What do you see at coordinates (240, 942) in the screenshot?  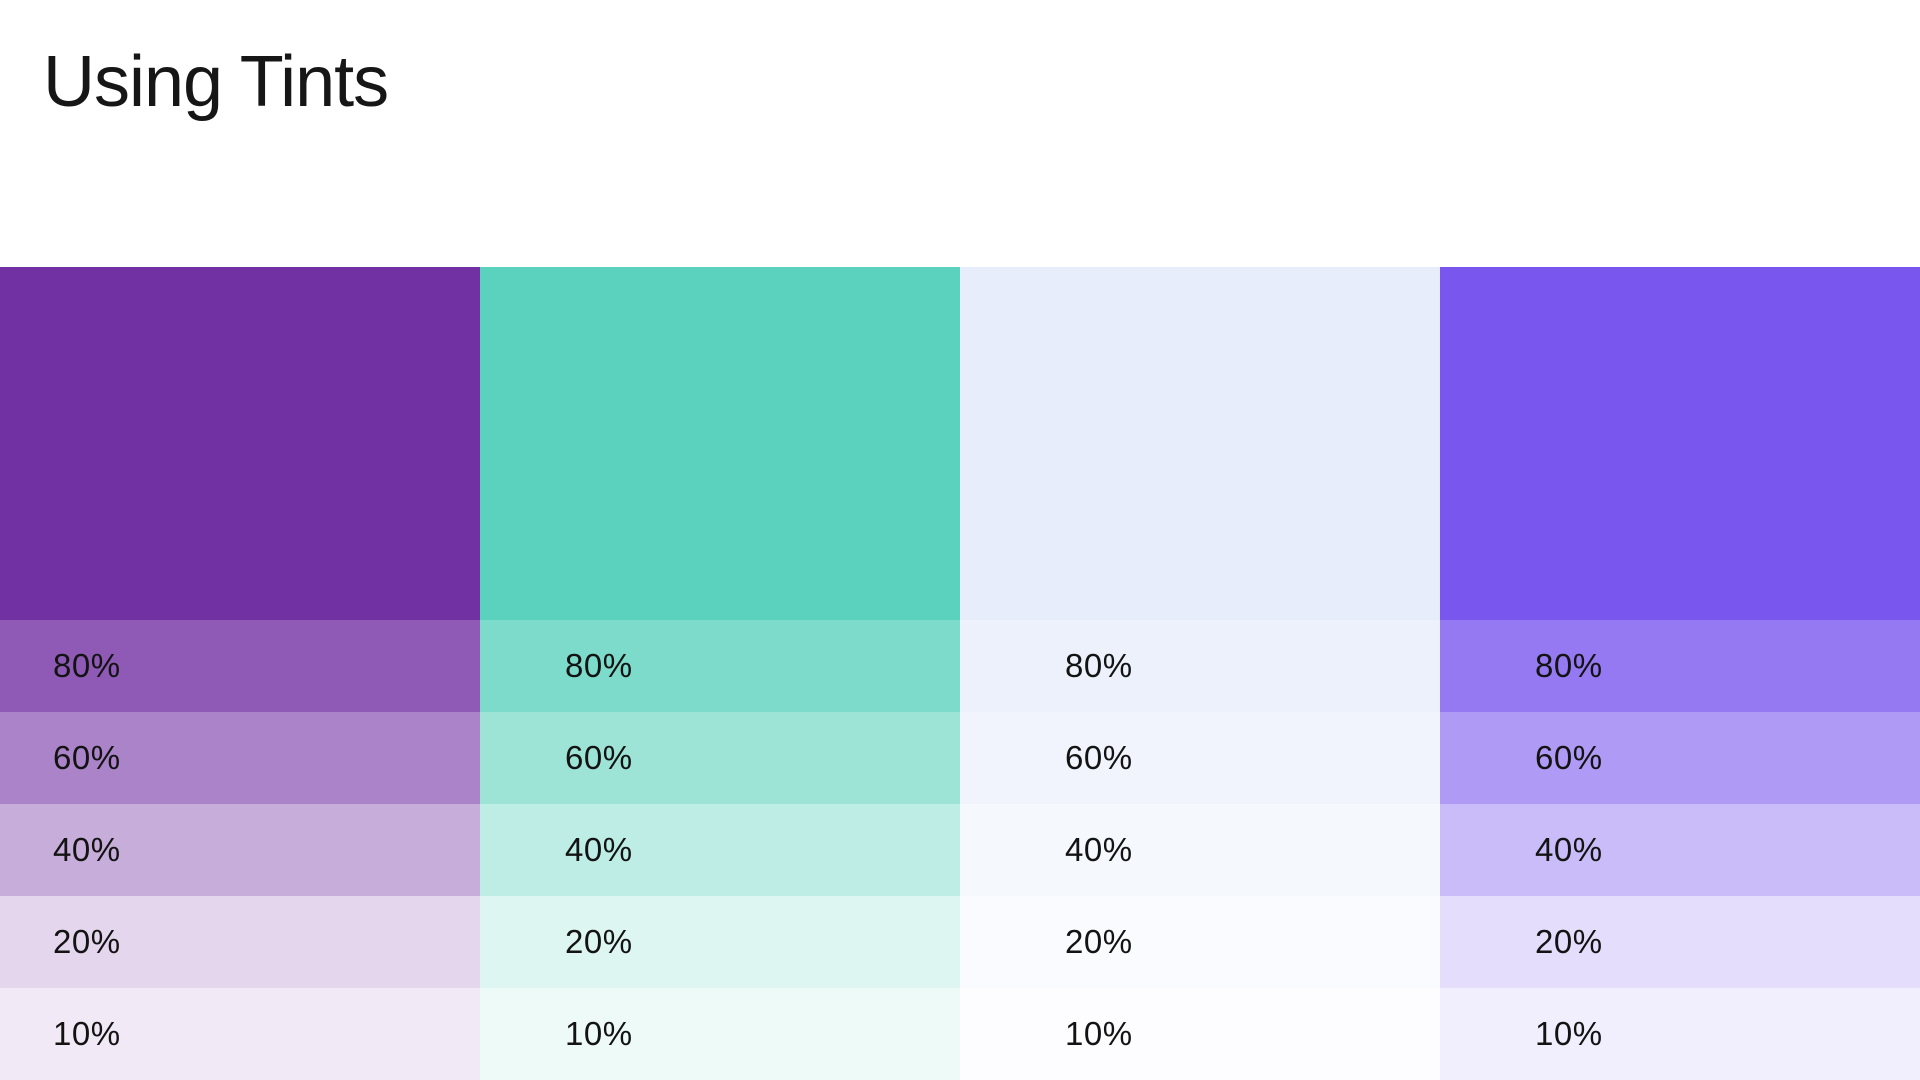 I see `tint-swatch-purple-20: 20%` at bounding box center [240, 942].